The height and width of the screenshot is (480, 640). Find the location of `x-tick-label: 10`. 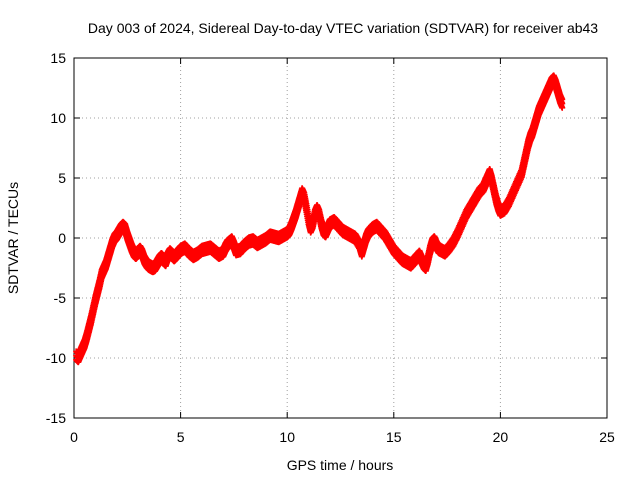

x-tick-label: 10 is located at coordinates (287, 437).